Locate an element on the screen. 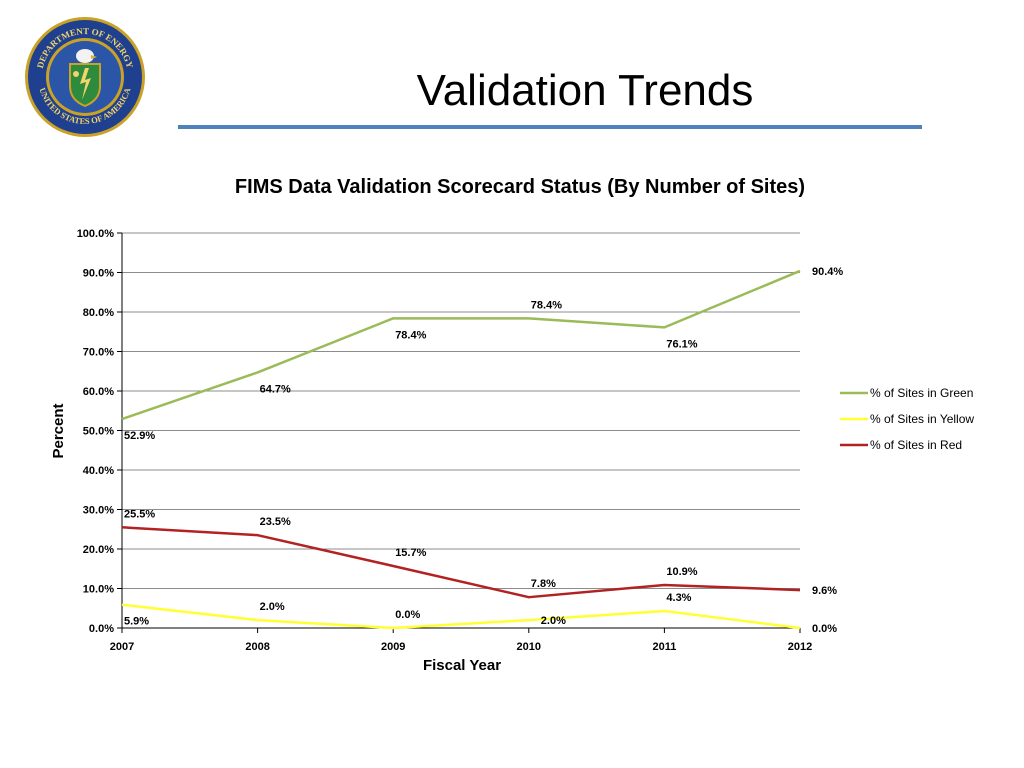 This screenshot has height=768, width=1024. x-tick-label: 2009 is located at coordinates (393, 647).